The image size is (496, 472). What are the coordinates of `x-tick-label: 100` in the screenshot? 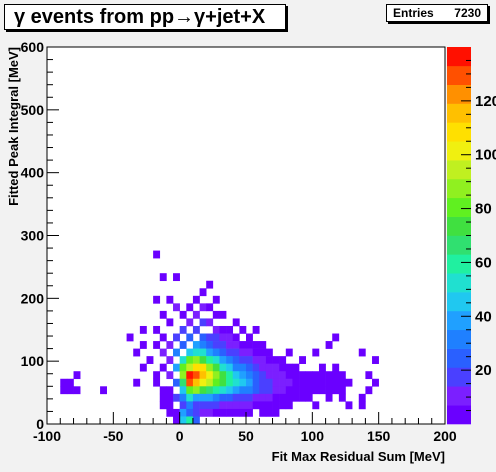 It's located at (313, 436).